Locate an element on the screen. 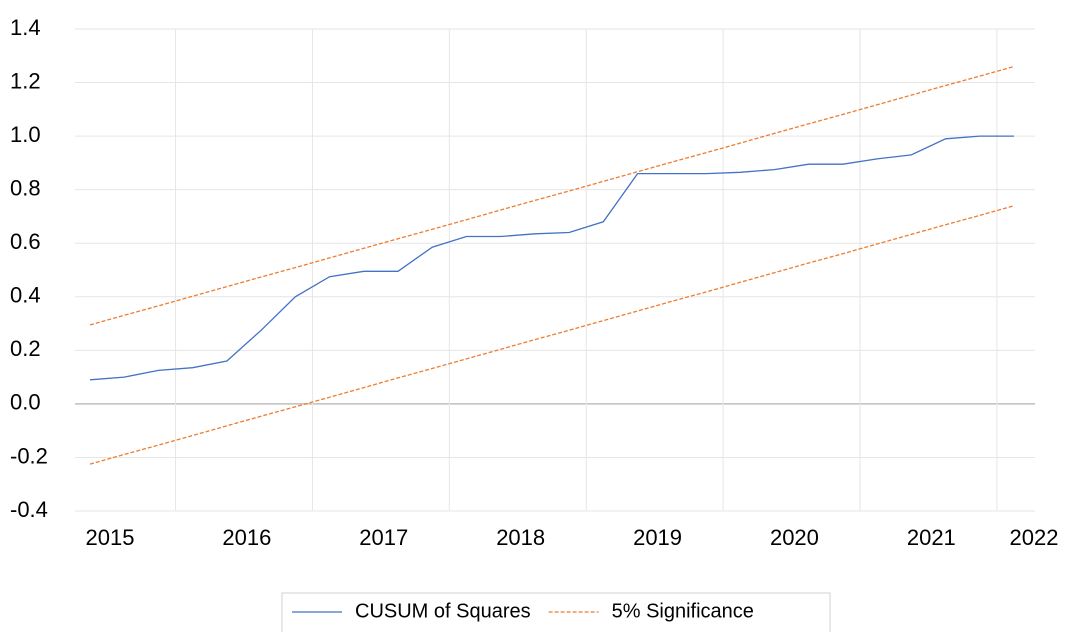 This screenshot has width=1065, height=632. x-tick-label: 2015 is located at coordinates (110, 537).